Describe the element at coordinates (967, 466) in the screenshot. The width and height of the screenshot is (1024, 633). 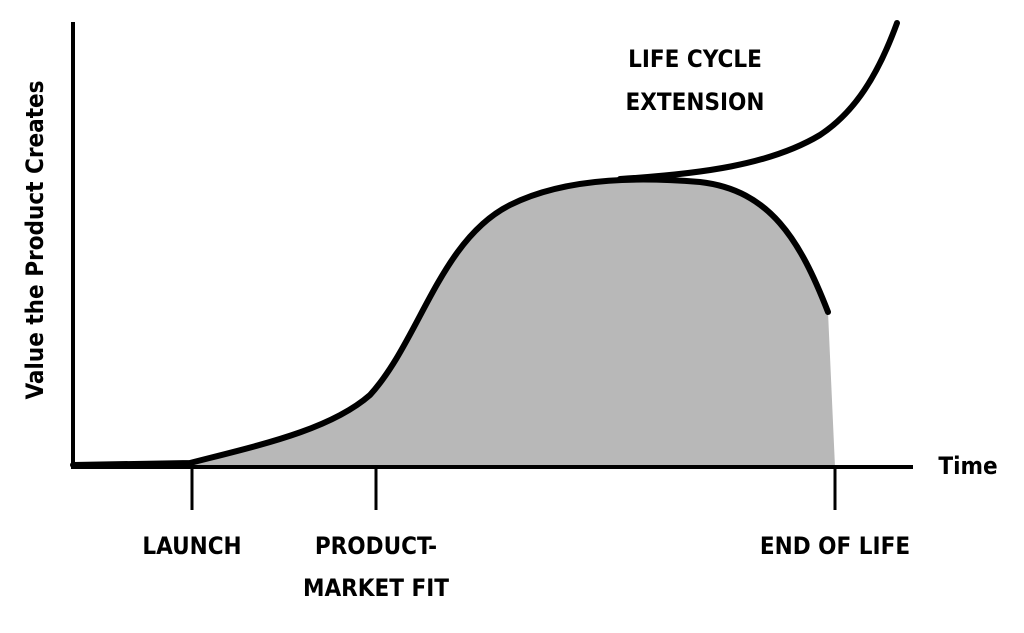
I see `x-axis-label: Time` at that location.